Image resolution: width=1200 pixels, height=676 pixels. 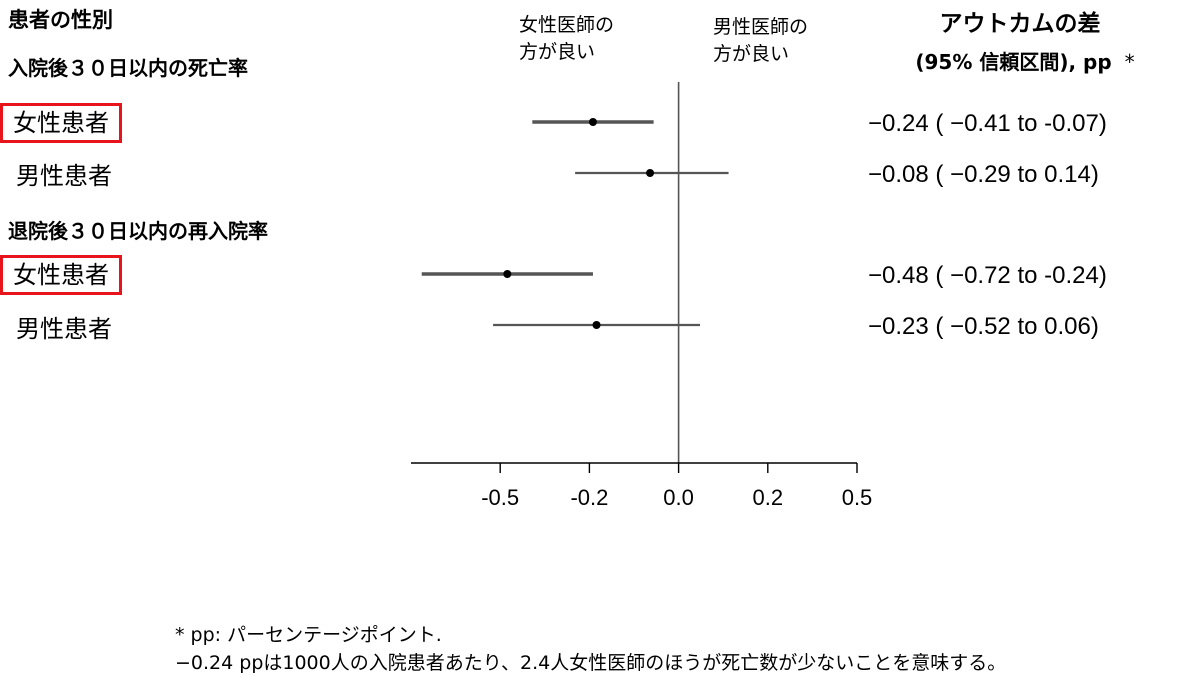 What do you see at coordinates (61, 123) in the screenshot?
I see `row-label-female-mortality: 女性患者` at bounding box center [61, 123].